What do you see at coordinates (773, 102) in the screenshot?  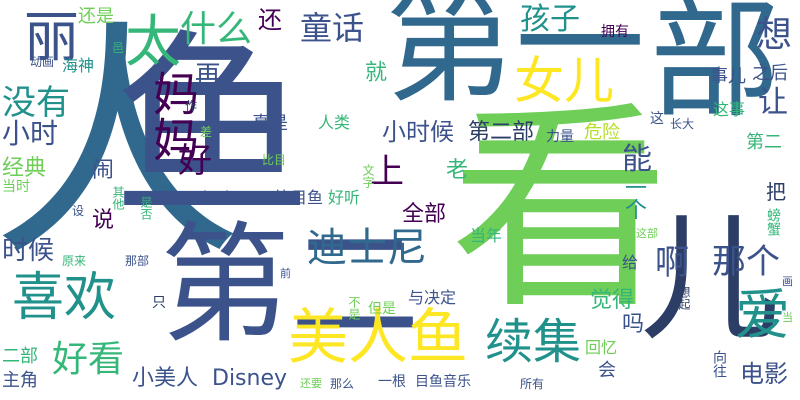 I see `word-rang: 让` at bounding box center [773, 102].